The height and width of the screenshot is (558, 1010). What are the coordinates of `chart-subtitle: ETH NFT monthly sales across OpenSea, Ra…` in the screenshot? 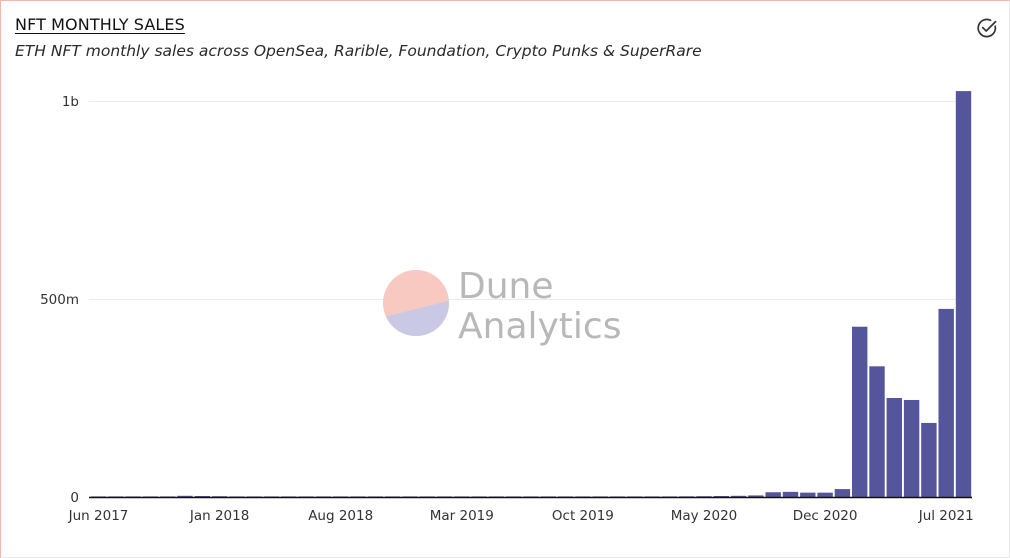 It's located at (358, 51).